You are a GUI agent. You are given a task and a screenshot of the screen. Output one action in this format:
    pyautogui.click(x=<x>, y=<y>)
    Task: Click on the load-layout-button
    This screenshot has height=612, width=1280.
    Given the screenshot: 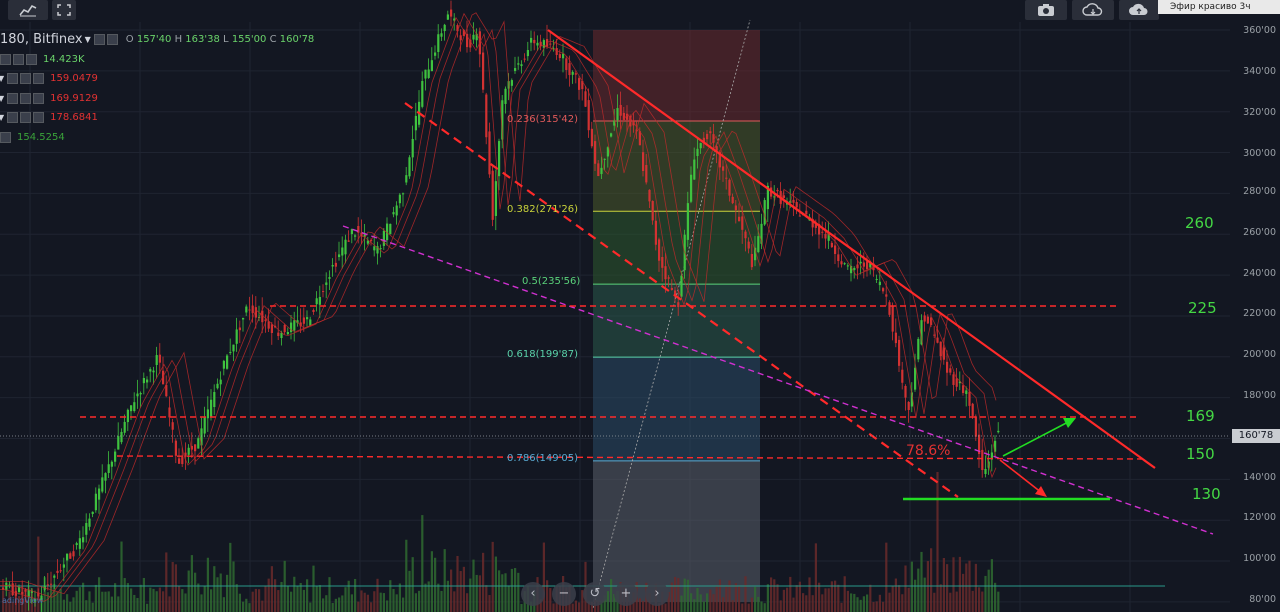 What is the action you would take?
    pyautogui.click(x=1093, y=10)
    